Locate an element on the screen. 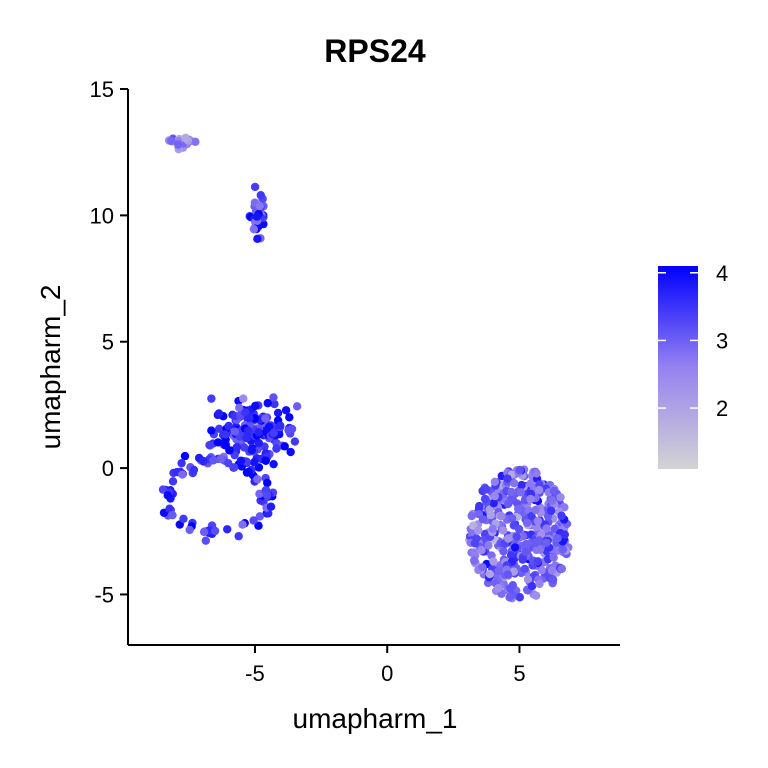  y-tick-label: 10 is located at coordinates (102, 215).